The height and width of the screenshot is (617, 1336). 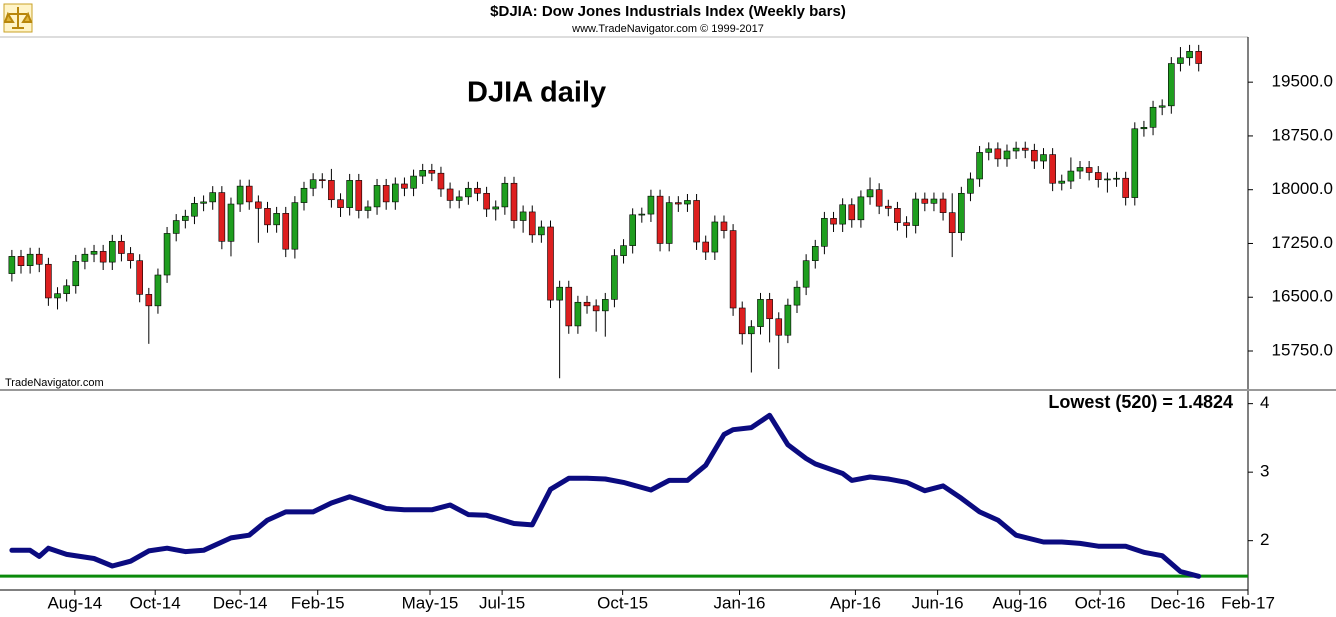 I want to click on y-tick-label: 19500.0, so click(x=1302, y=81).